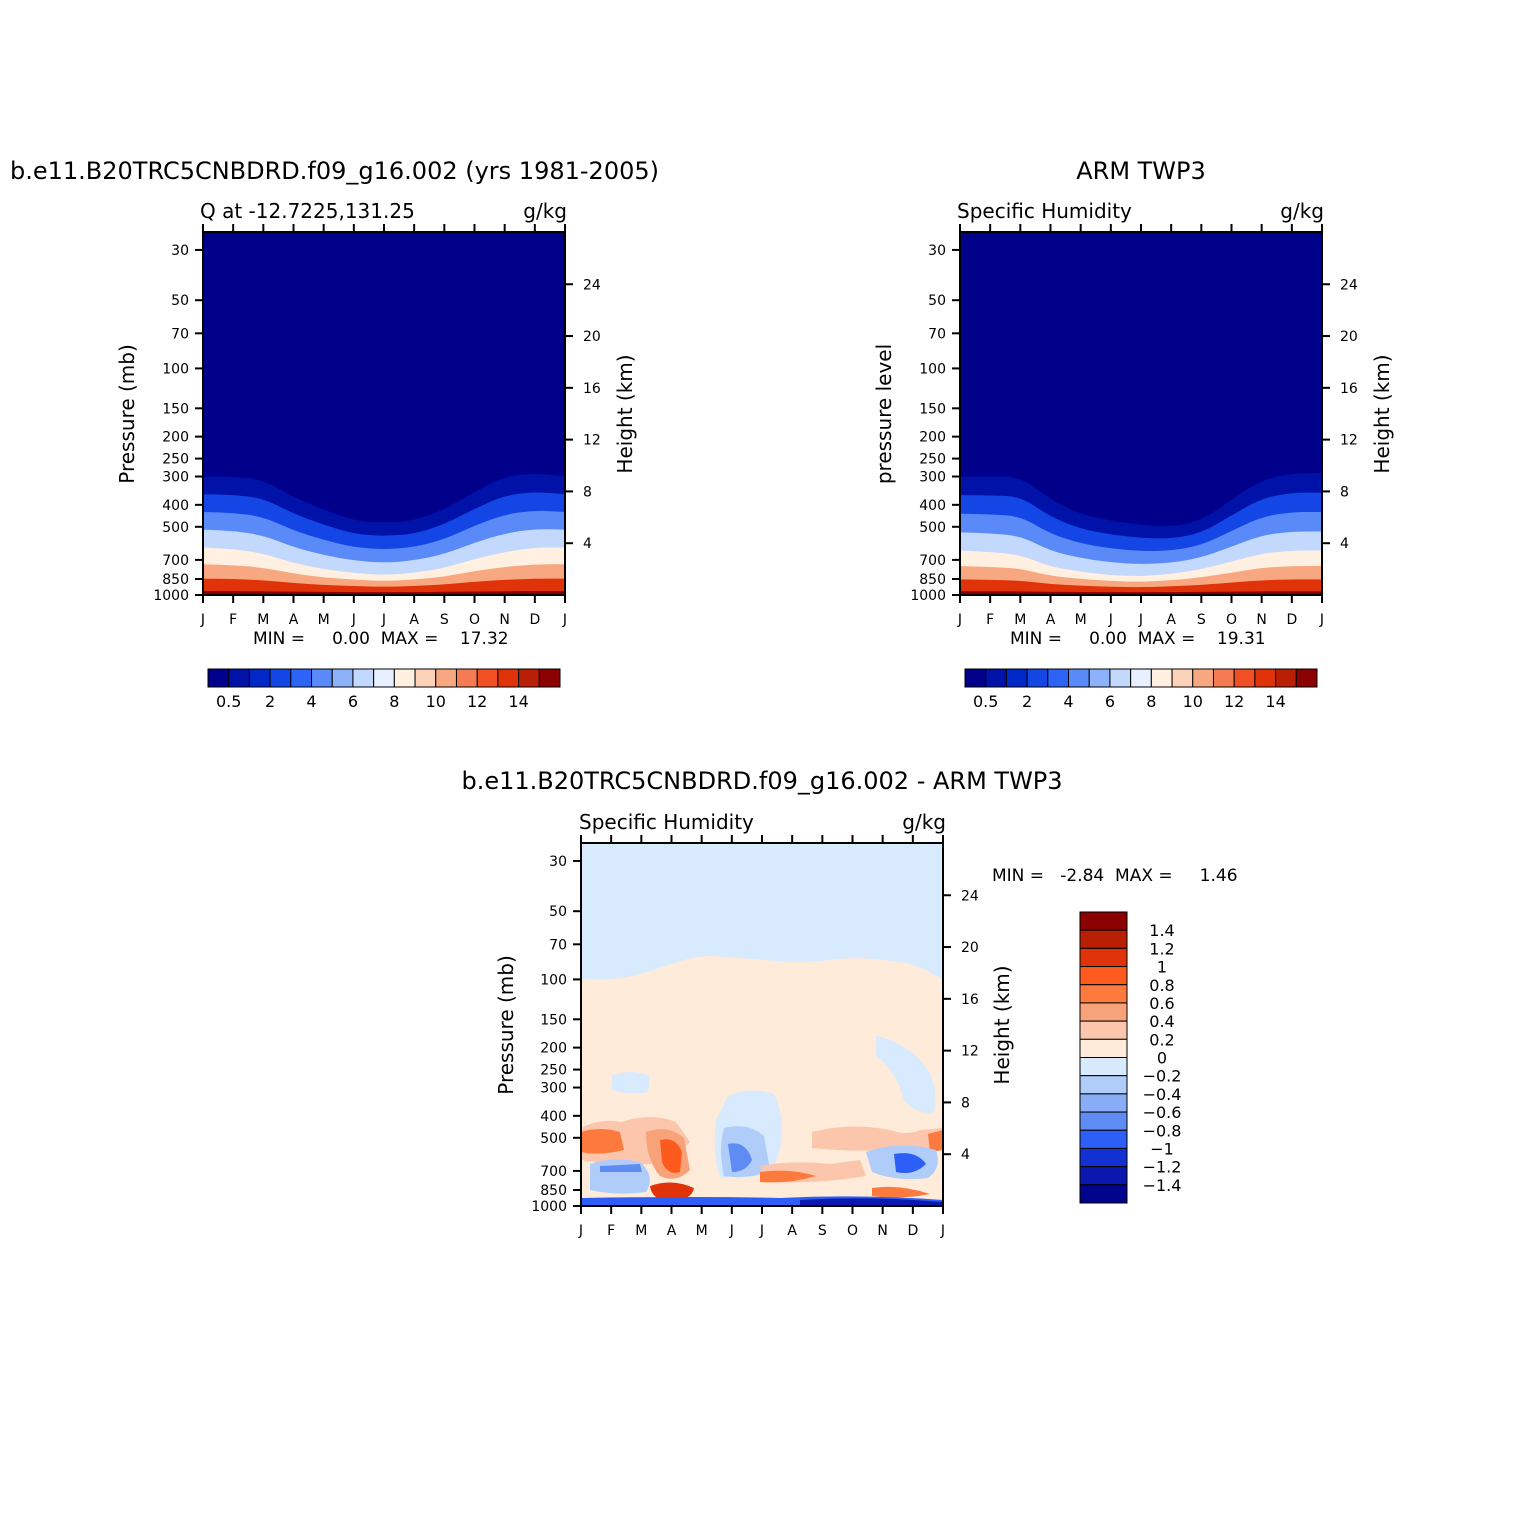 The image size is (1525, 1525). Describe the element at coordinates (1161, 930) in the screenshot. I see `colorbar-label: 1.4` at that location.